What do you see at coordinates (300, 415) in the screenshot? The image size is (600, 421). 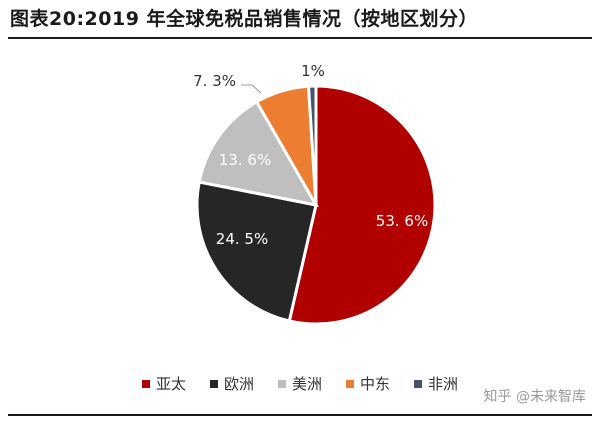 I see `bottom-rule` at bounding box center [300, 415].